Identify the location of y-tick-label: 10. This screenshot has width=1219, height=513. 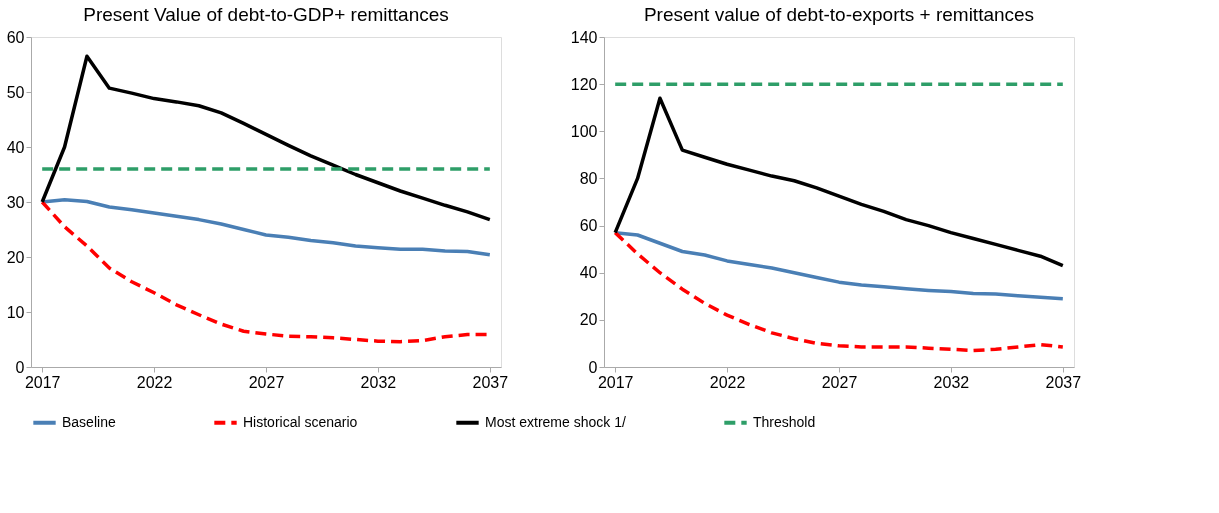
(15, 312).